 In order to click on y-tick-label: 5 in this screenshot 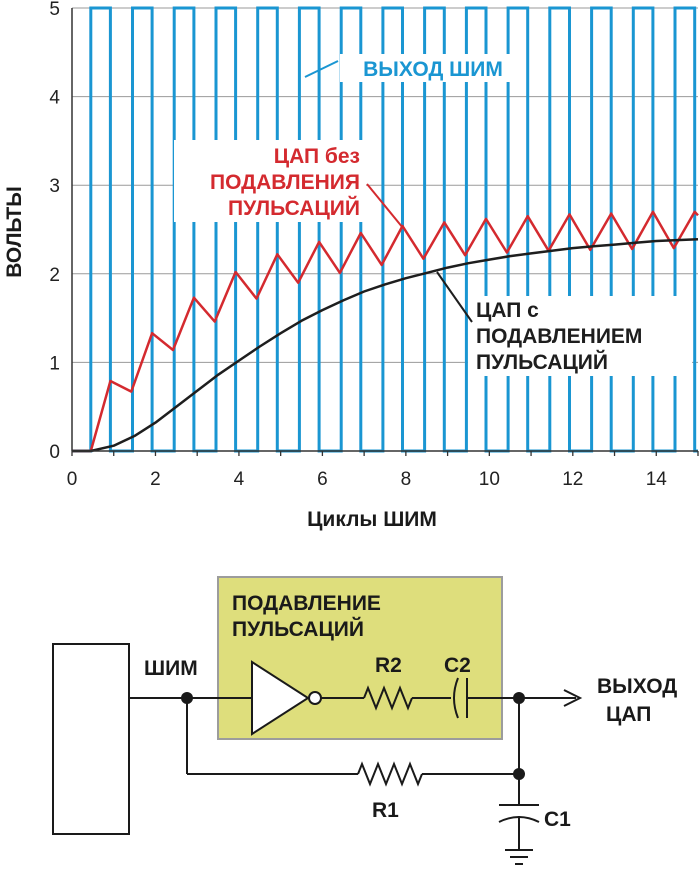, I will do `click(54, 10)`.